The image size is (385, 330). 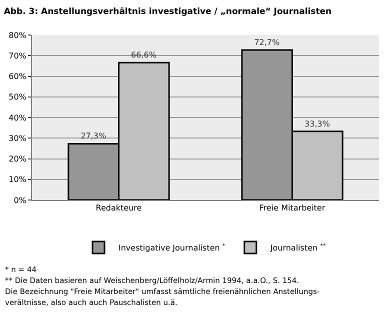 I want to click on chart-title: Abb. 3: Anstellungsverhältnis investigative / „normale“ Journalisten, so click(x=168, y=12).